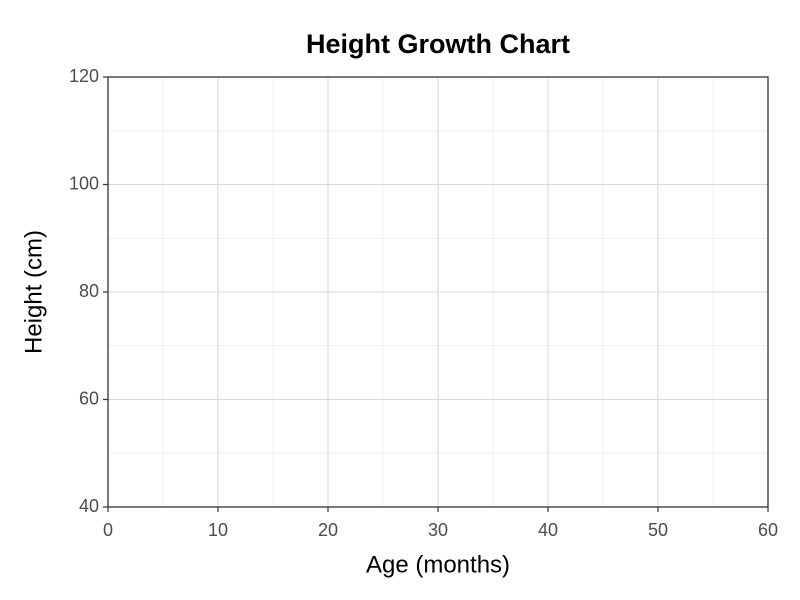 This screenshot has width=800, height=600. I want to click on y-axis-label: Height (cm), so click(33, 292).